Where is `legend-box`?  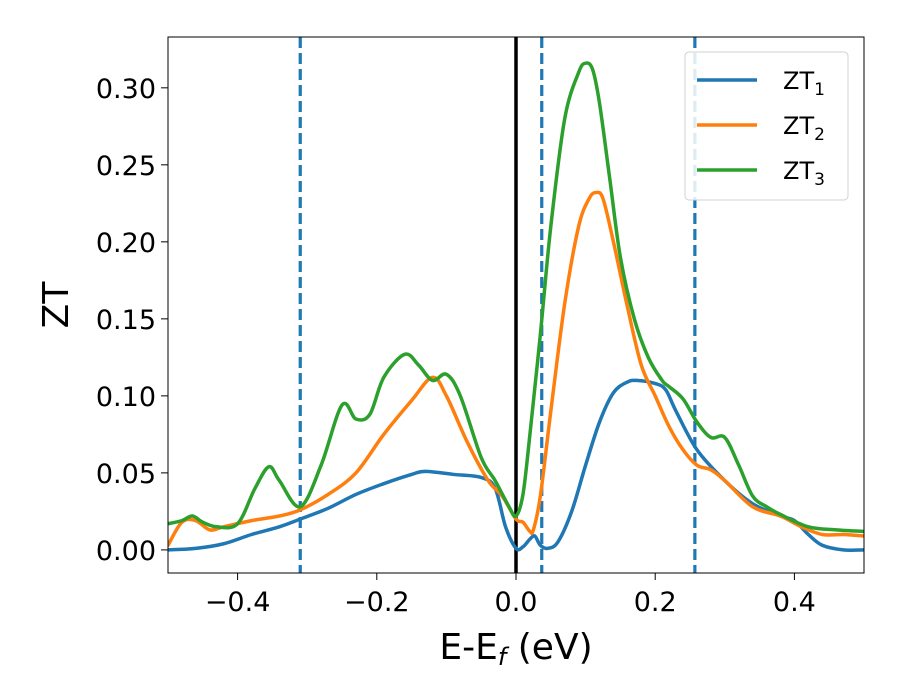
legend-box is located at coordinates (766, 126).